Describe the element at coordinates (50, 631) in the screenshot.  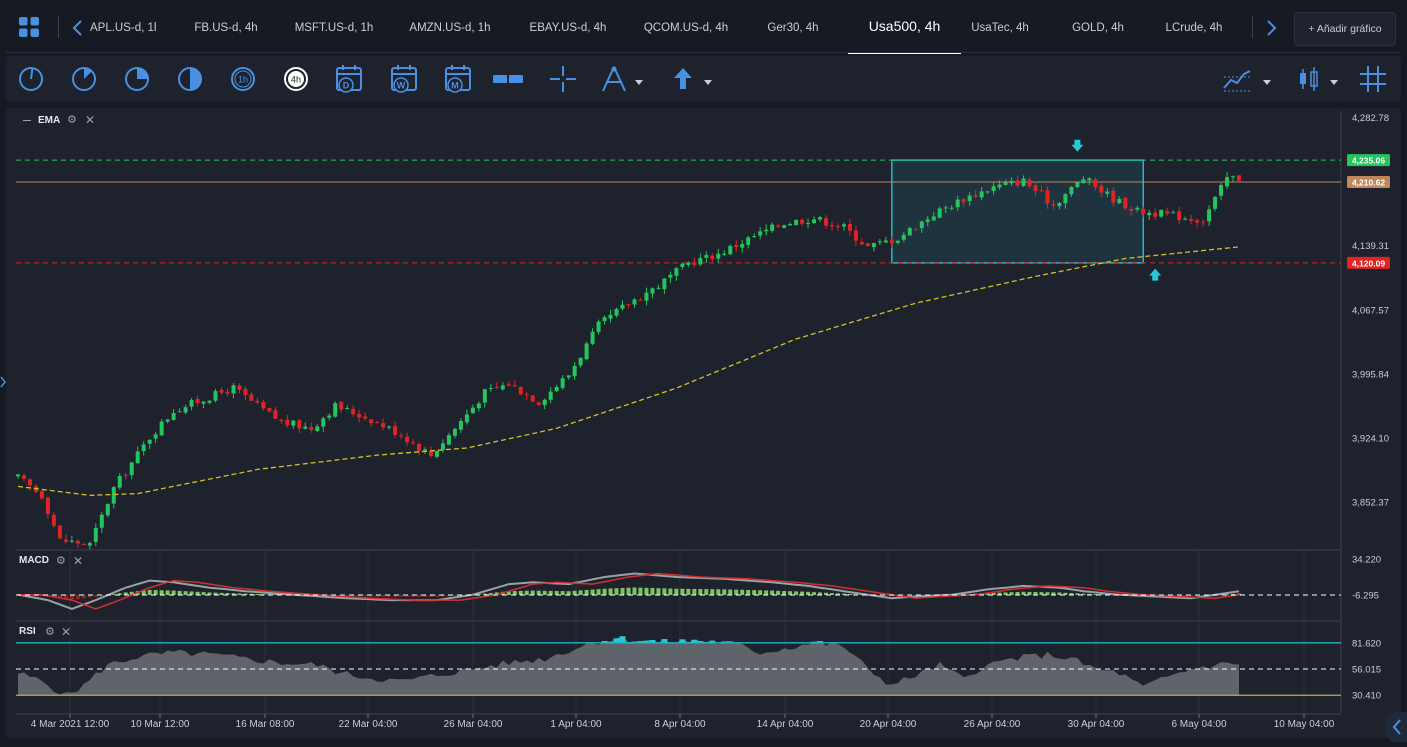
I see `rsi-settings-icon: ⚙` at that location.